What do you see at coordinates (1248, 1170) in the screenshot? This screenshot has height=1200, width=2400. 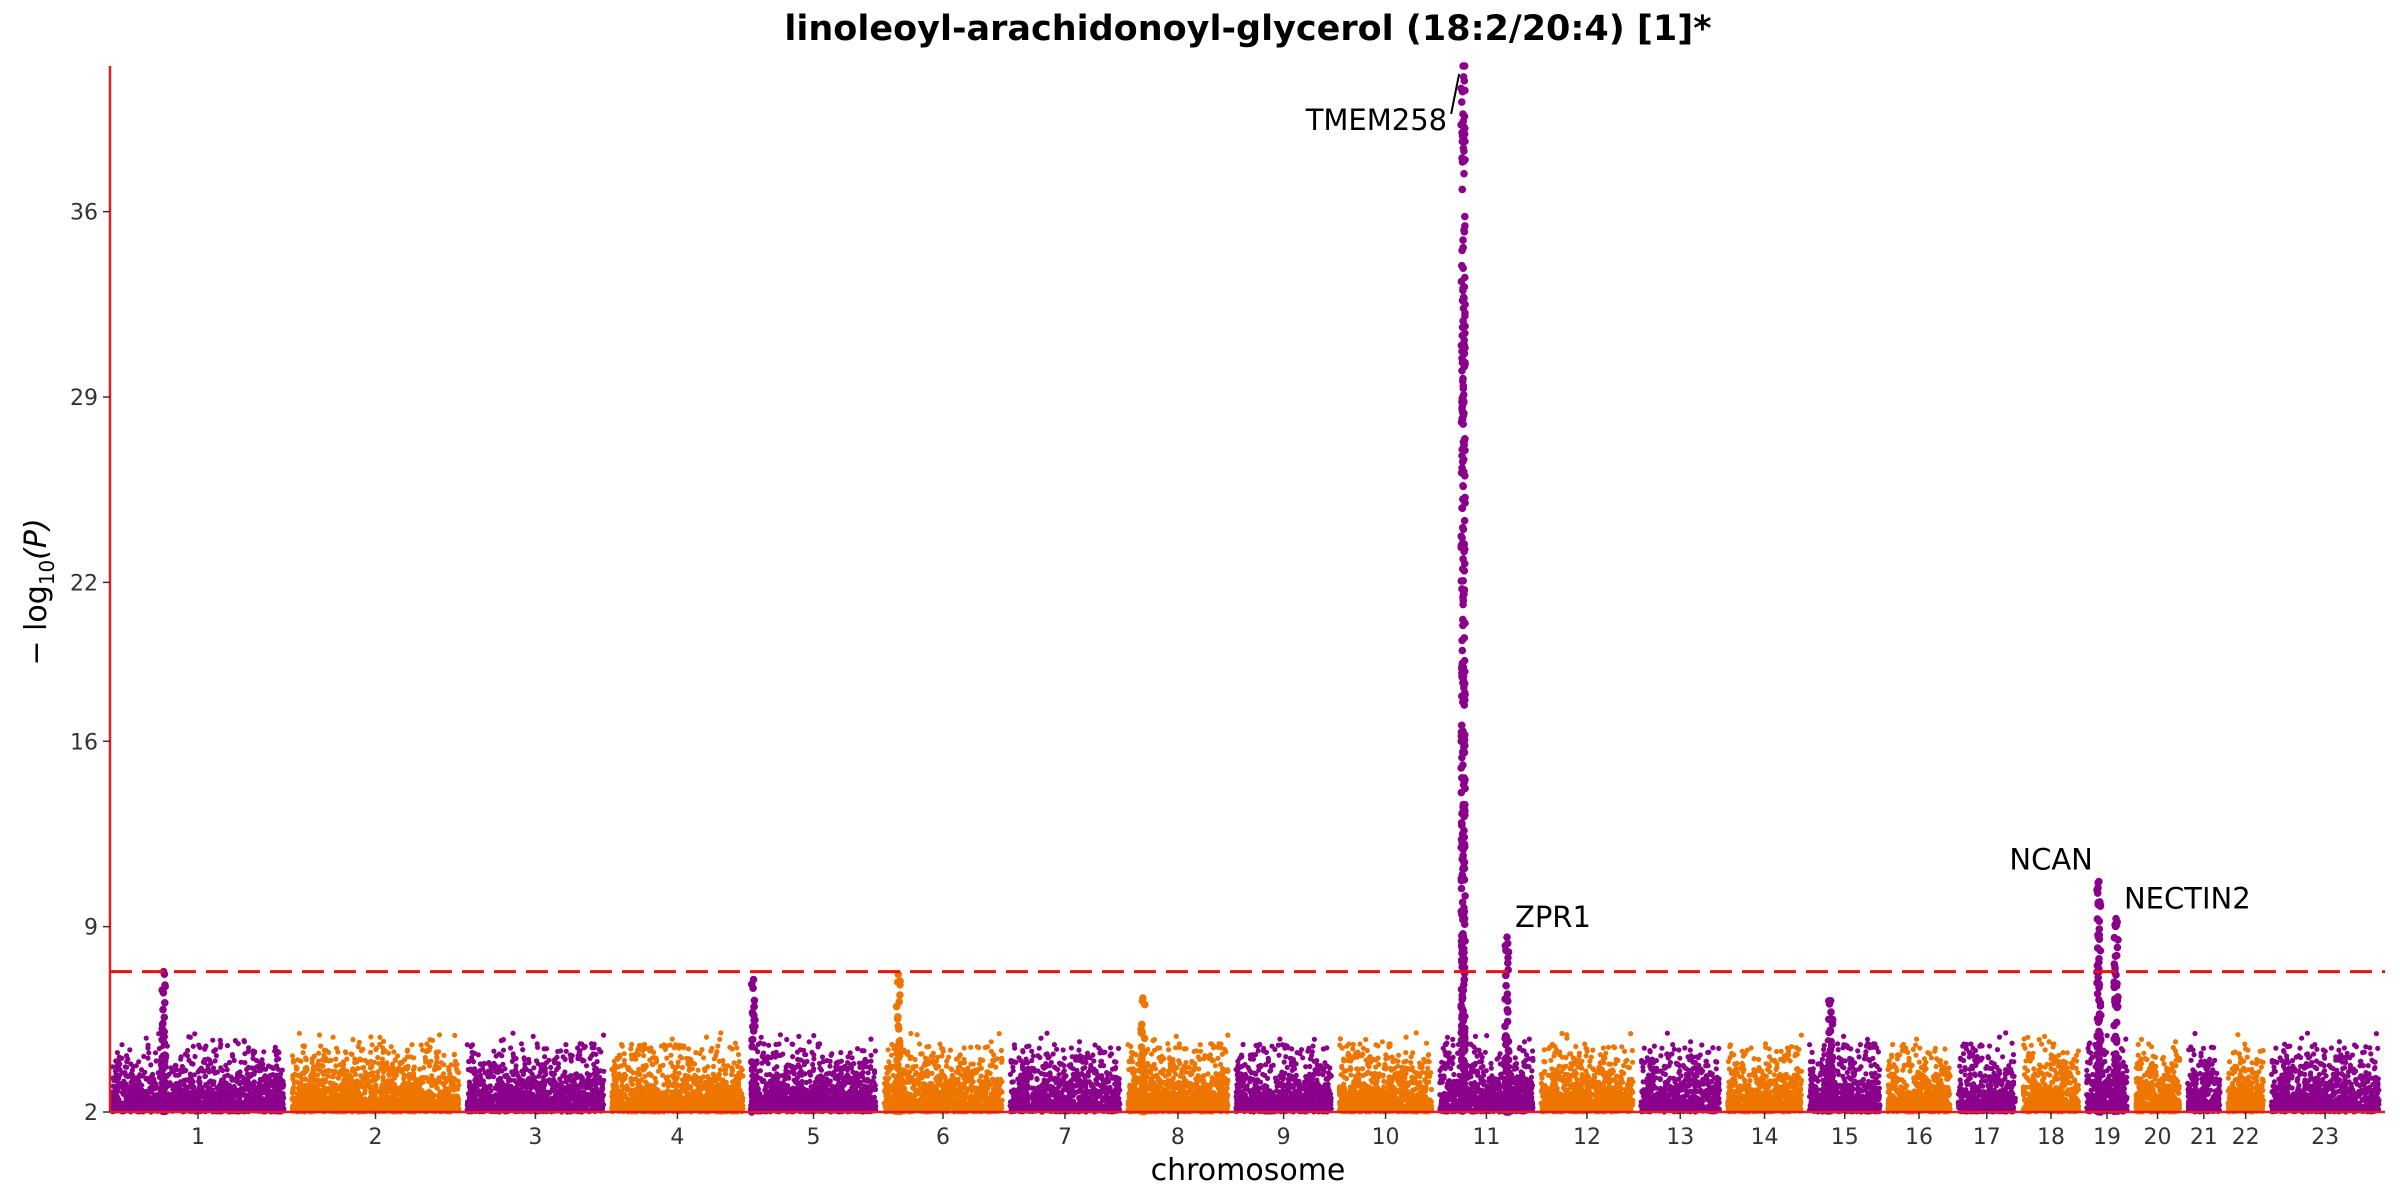 I see `x-axis-label: chromosome` at bounding box center [1248, 1170].